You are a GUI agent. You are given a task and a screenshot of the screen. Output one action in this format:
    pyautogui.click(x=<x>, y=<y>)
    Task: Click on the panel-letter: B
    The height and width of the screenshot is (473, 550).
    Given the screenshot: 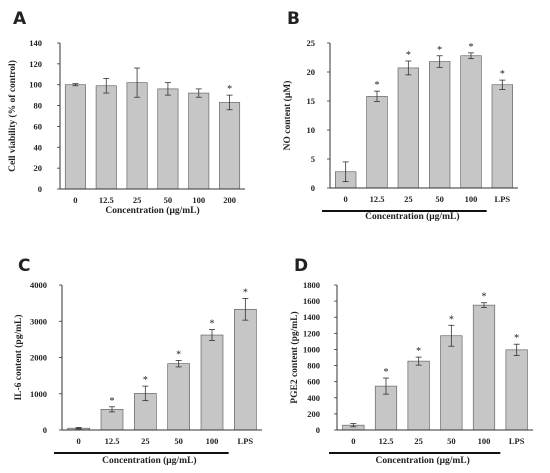 What is the action you would take?
    pyautogui.click(x=293, y=19)
    